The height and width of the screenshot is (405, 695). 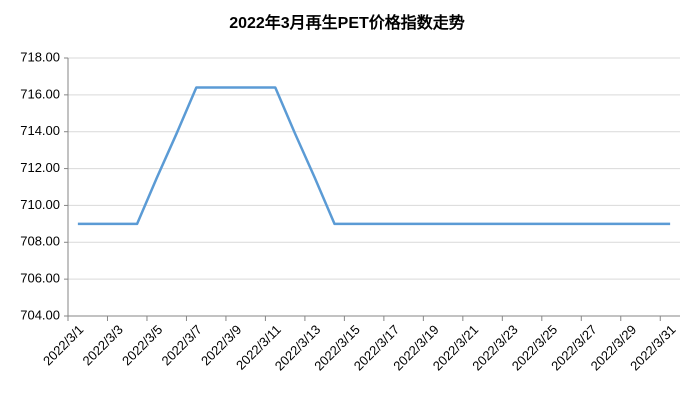 I want to click on x-tick-label: 2022/3/1, so click(x=63, y=345).